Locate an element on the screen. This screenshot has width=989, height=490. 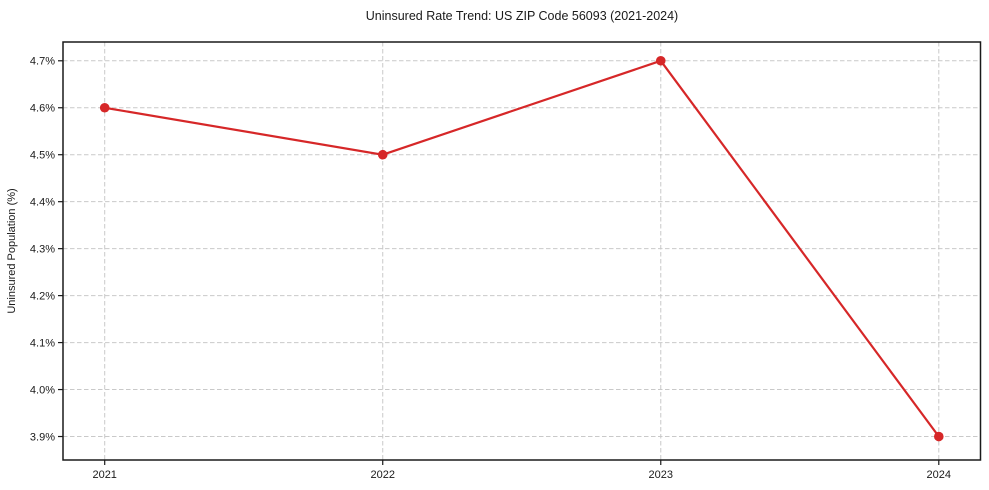
y-tick-label: 4.7% is located at coordinates (42, 62).